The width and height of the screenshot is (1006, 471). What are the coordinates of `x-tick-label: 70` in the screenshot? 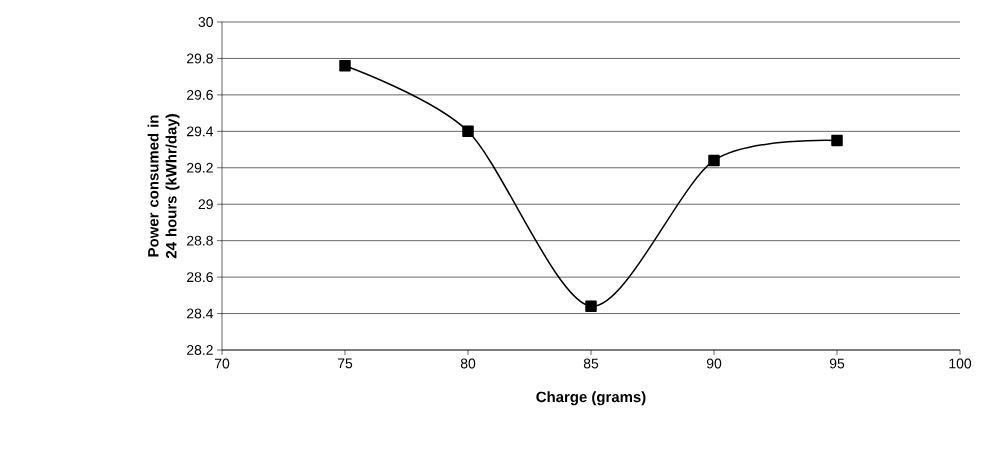 It's located at (222, 363).